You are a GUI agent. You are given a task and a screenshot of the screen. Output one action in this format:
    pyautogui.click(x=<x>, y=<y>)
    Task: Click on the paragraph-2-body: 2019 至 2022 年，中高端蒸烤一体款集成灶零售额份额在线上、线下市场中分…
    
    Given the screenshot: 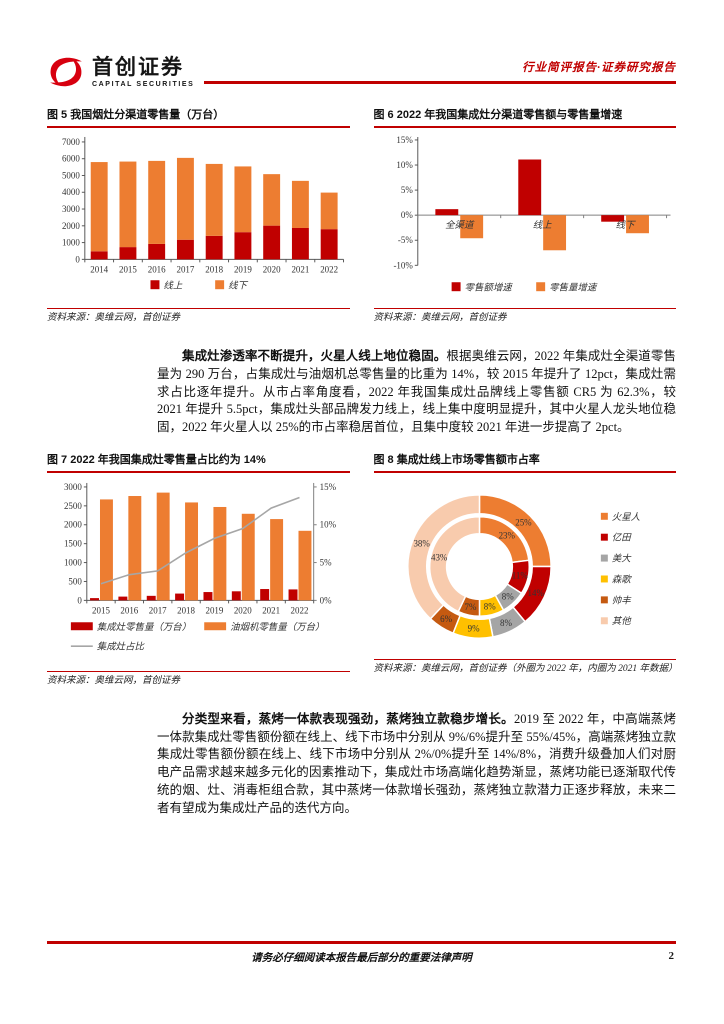 What is the action you would take?
    pyautogui.click(x=416, y=763)
    